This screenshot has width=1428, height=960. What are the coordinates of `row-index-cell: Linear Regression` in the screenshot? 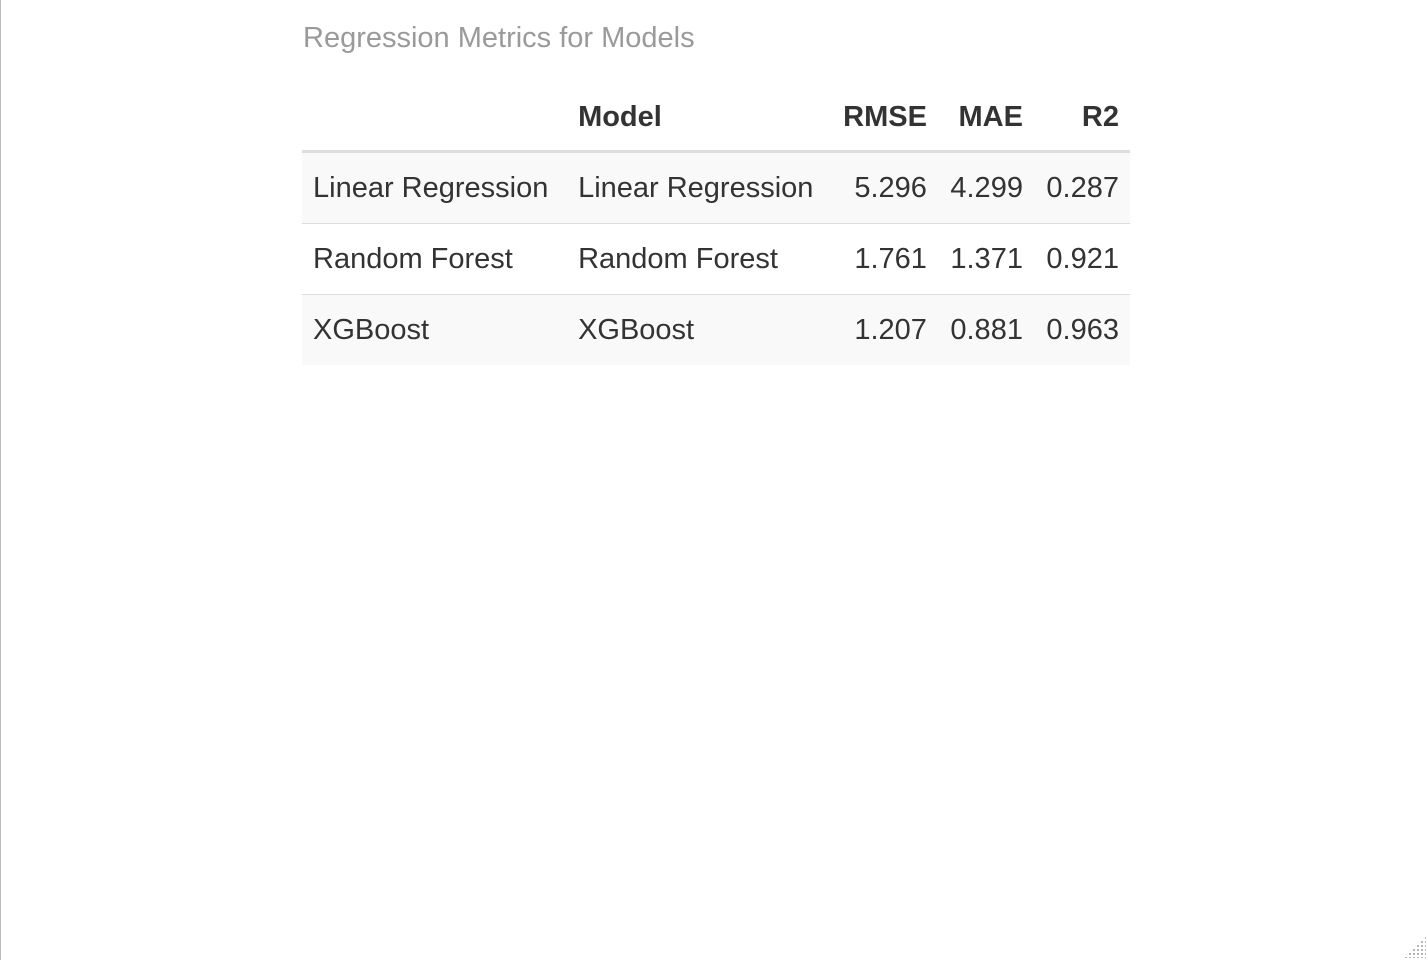 It's located at (435, 187).